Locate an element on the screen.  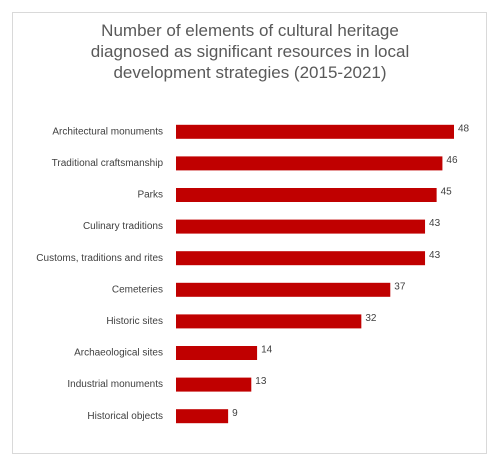
data-label: 13 is located at coordinates (261, 381).